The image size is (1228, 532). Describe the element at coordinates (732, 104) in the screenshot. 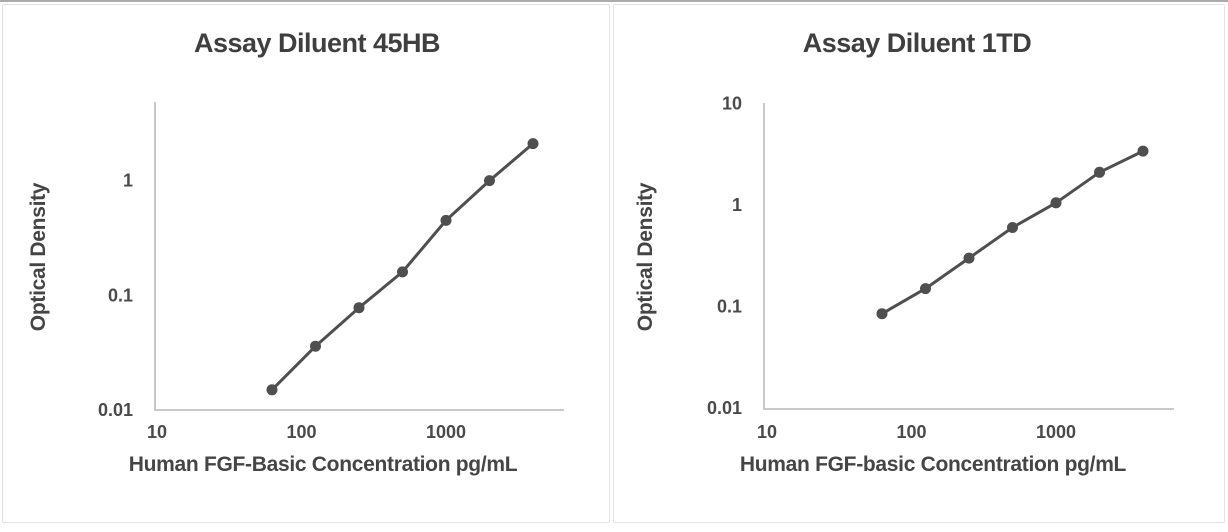

I see `y-tick-label: 10` at that location.